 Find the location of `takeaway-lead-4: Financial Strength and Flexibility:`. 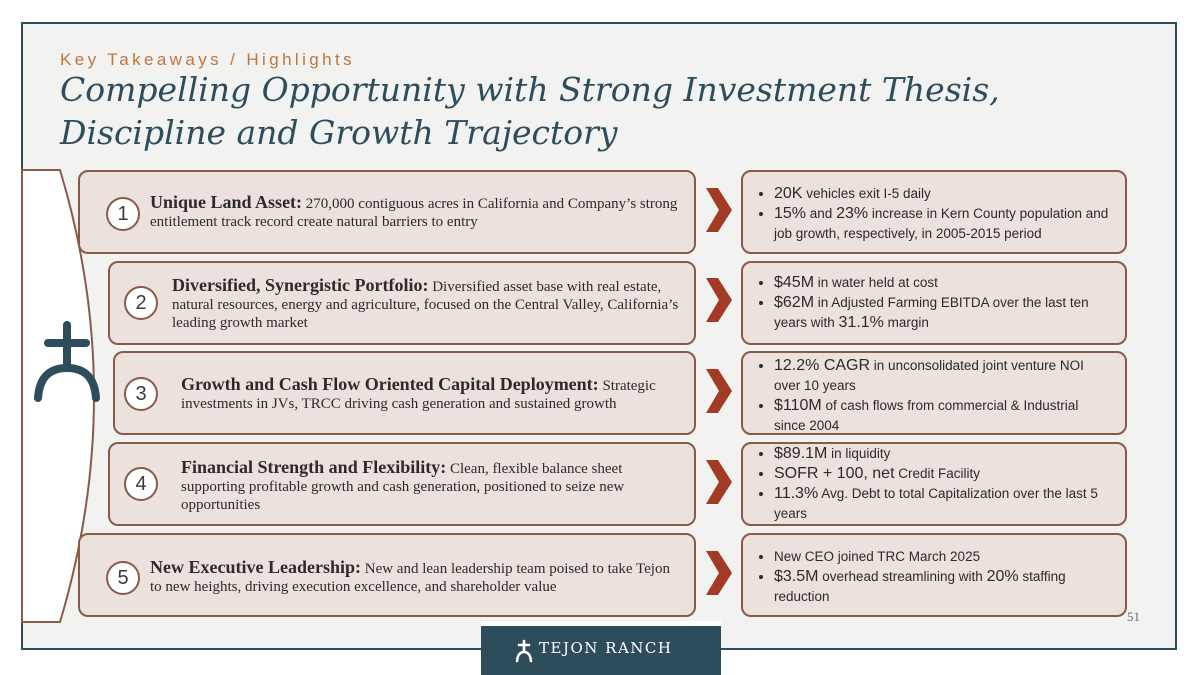

takeaway-lead-4: Financial Strength and Flexibility: is located at coordinates (314, 467).